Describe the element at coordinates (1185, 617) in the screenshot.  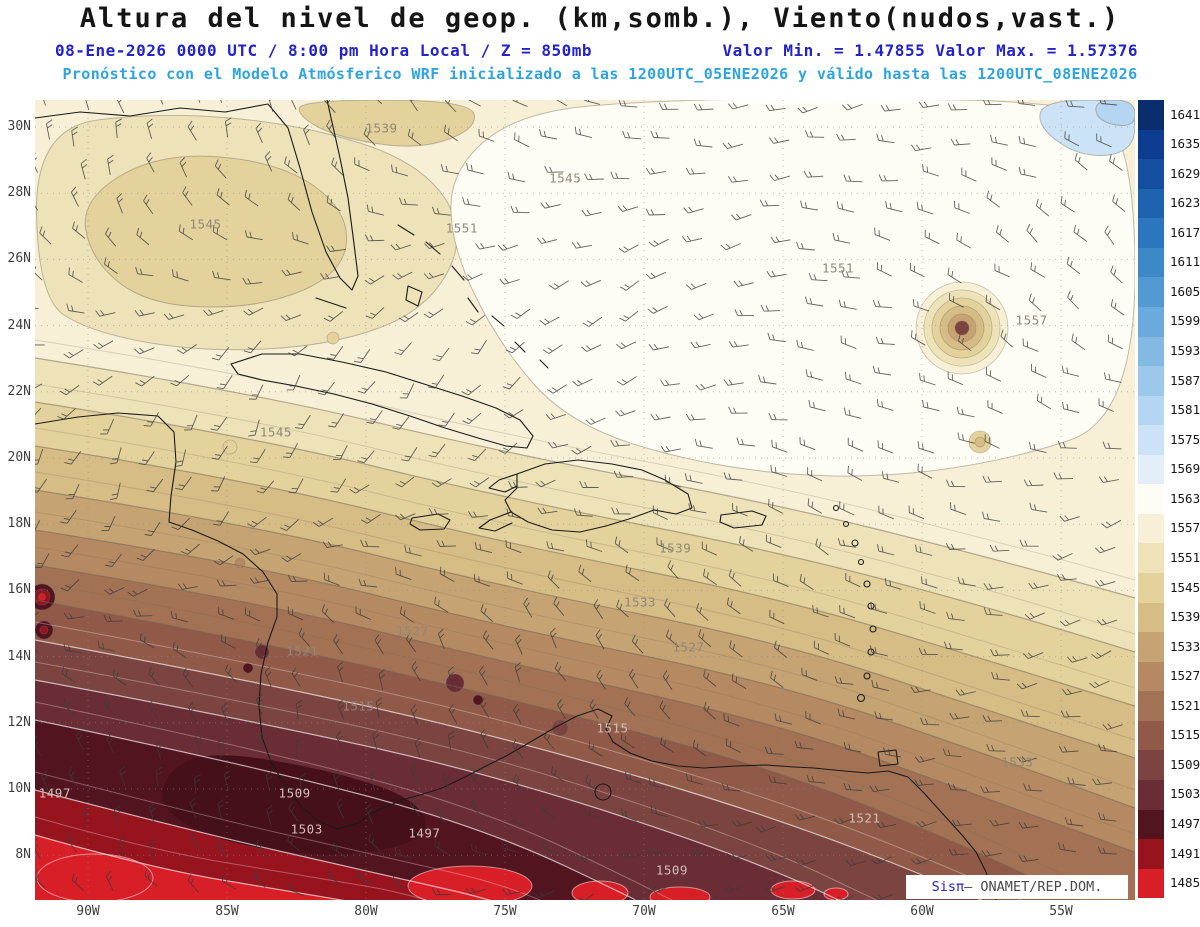
I see `colorbar-value-label: 1539` at that location.